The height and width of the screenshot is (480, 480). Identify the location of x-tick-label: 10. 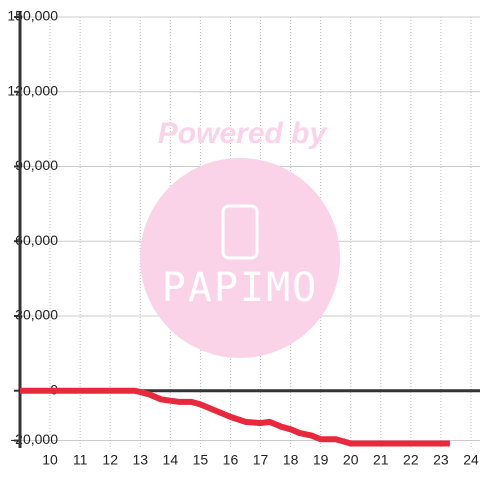
(50, 460).